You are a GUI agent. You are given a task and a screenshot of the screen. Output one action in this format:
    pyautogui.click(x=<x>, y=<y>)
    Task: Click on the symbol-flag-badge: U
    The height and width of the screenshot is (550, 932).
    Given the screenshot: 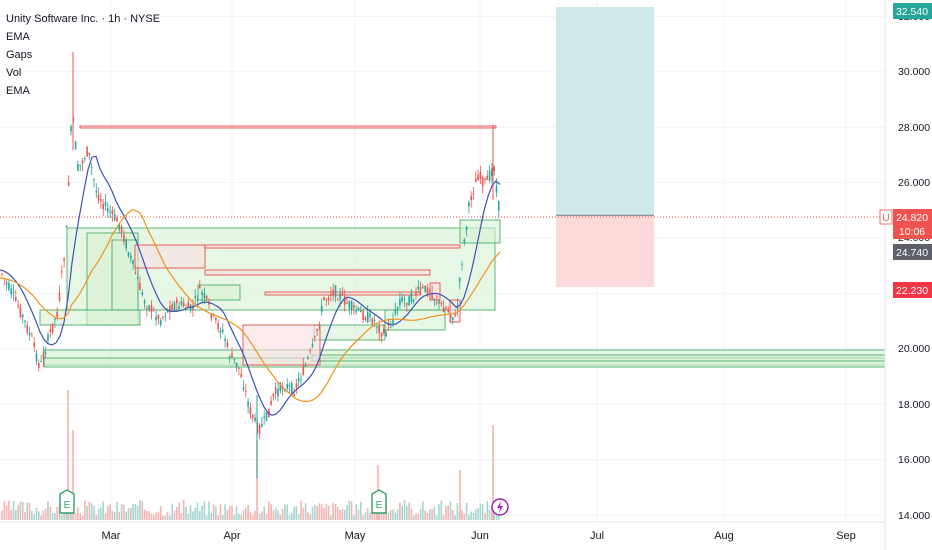 What is the action you would take?
    pyautogui.click(x=886, y=217)
    